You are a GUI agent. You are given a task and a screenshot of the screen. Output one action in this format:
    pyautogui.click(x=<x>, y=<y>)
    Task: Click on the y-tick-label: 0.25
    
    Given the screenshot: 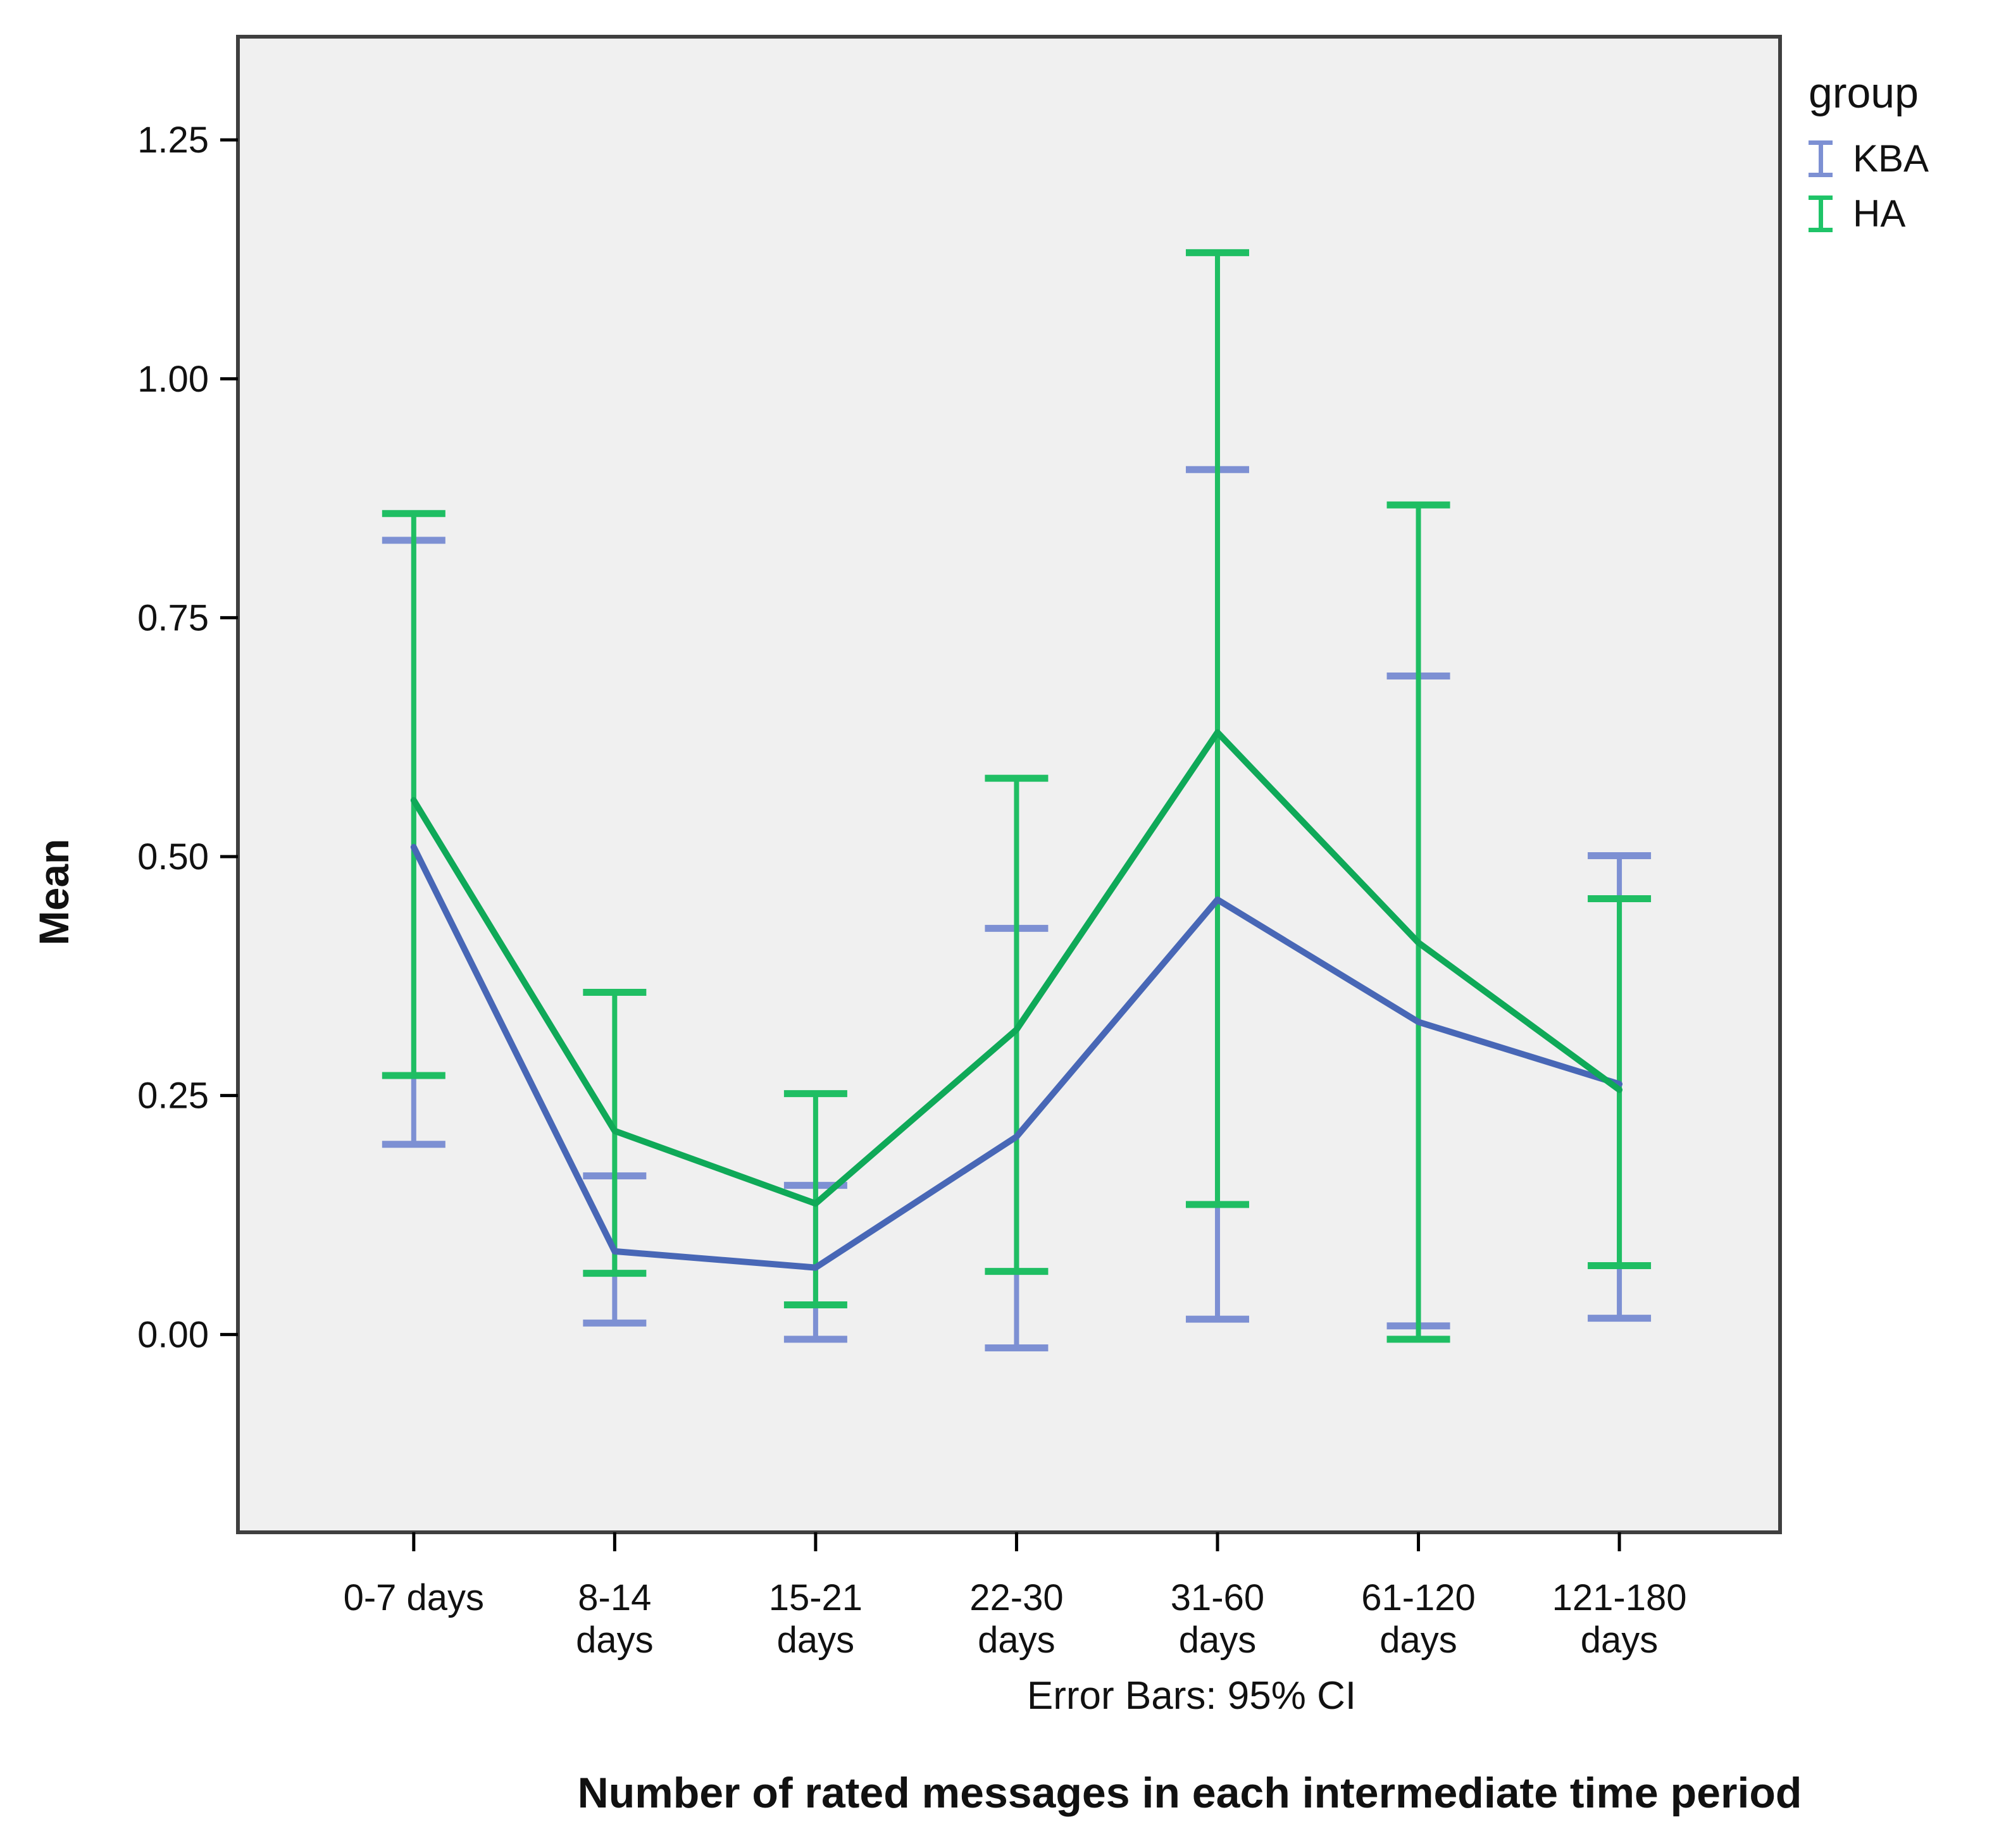 What is the action you would take?
    pyautogui.click(x=173, y=1096)
    